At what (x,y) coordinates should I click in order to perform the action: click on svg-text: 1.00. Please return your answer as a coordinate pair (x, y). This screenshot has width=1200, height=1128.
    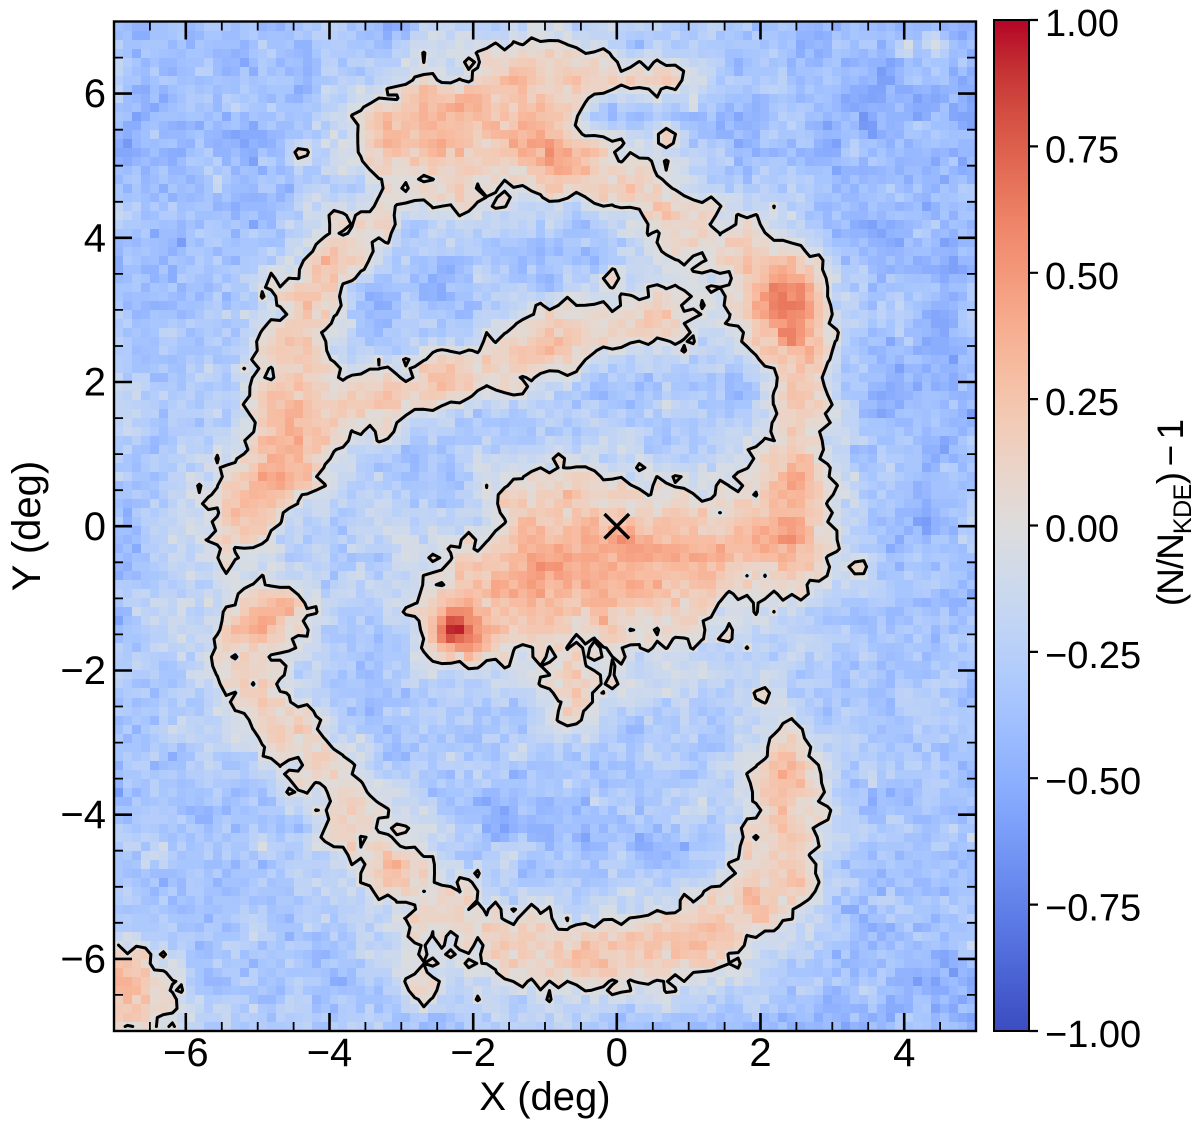
    Looking at the image, I should click on (1082, 24).